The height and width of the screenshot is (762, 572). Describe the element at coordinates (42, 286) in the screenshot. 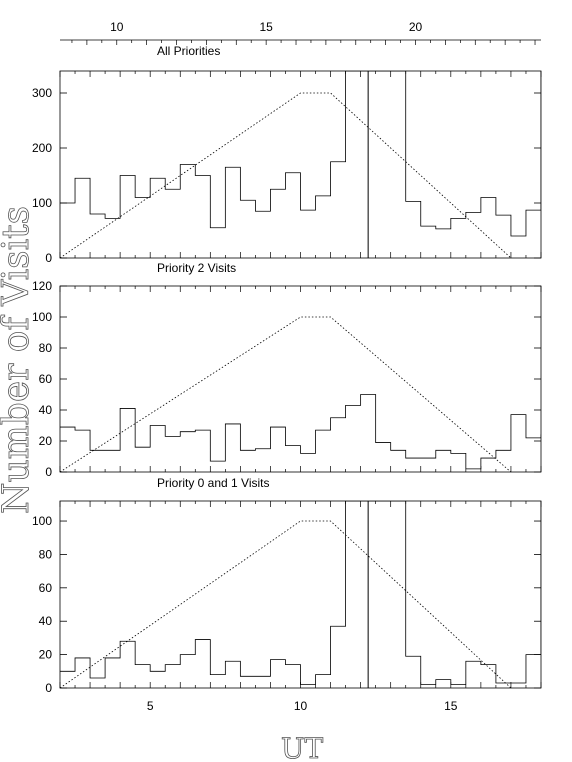

I see `y-tick-label: 120` at that location.